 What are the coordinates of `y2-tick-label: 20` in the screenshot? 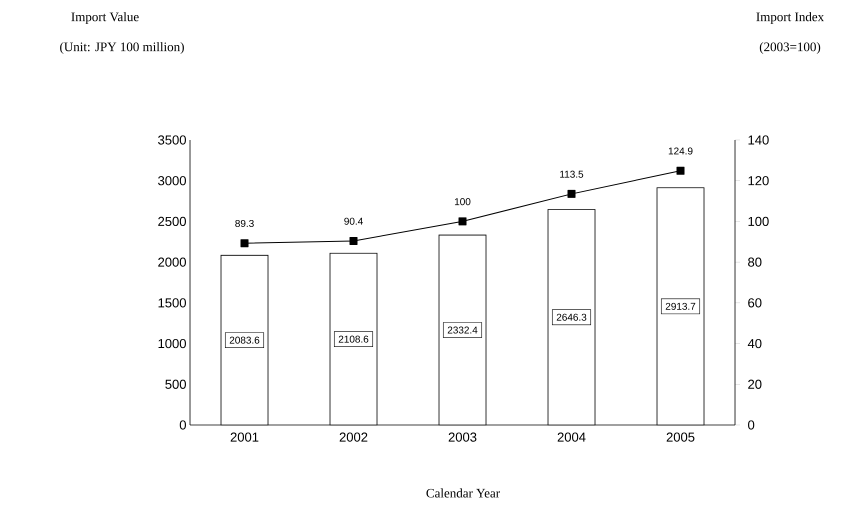 It's located at (755, 384).